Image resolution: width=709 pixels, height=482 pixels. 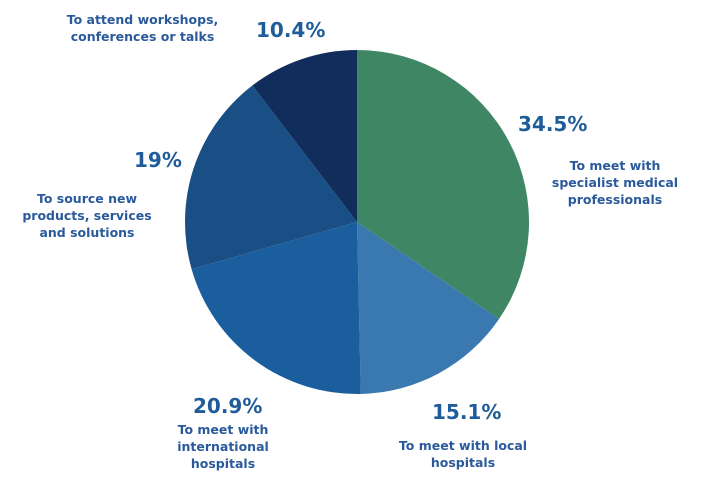 What do you see at coordinates (223, 446) in the screenshot?
I see `slice-label-international: To meet with international hospitals` at bounding box center [223, 446].